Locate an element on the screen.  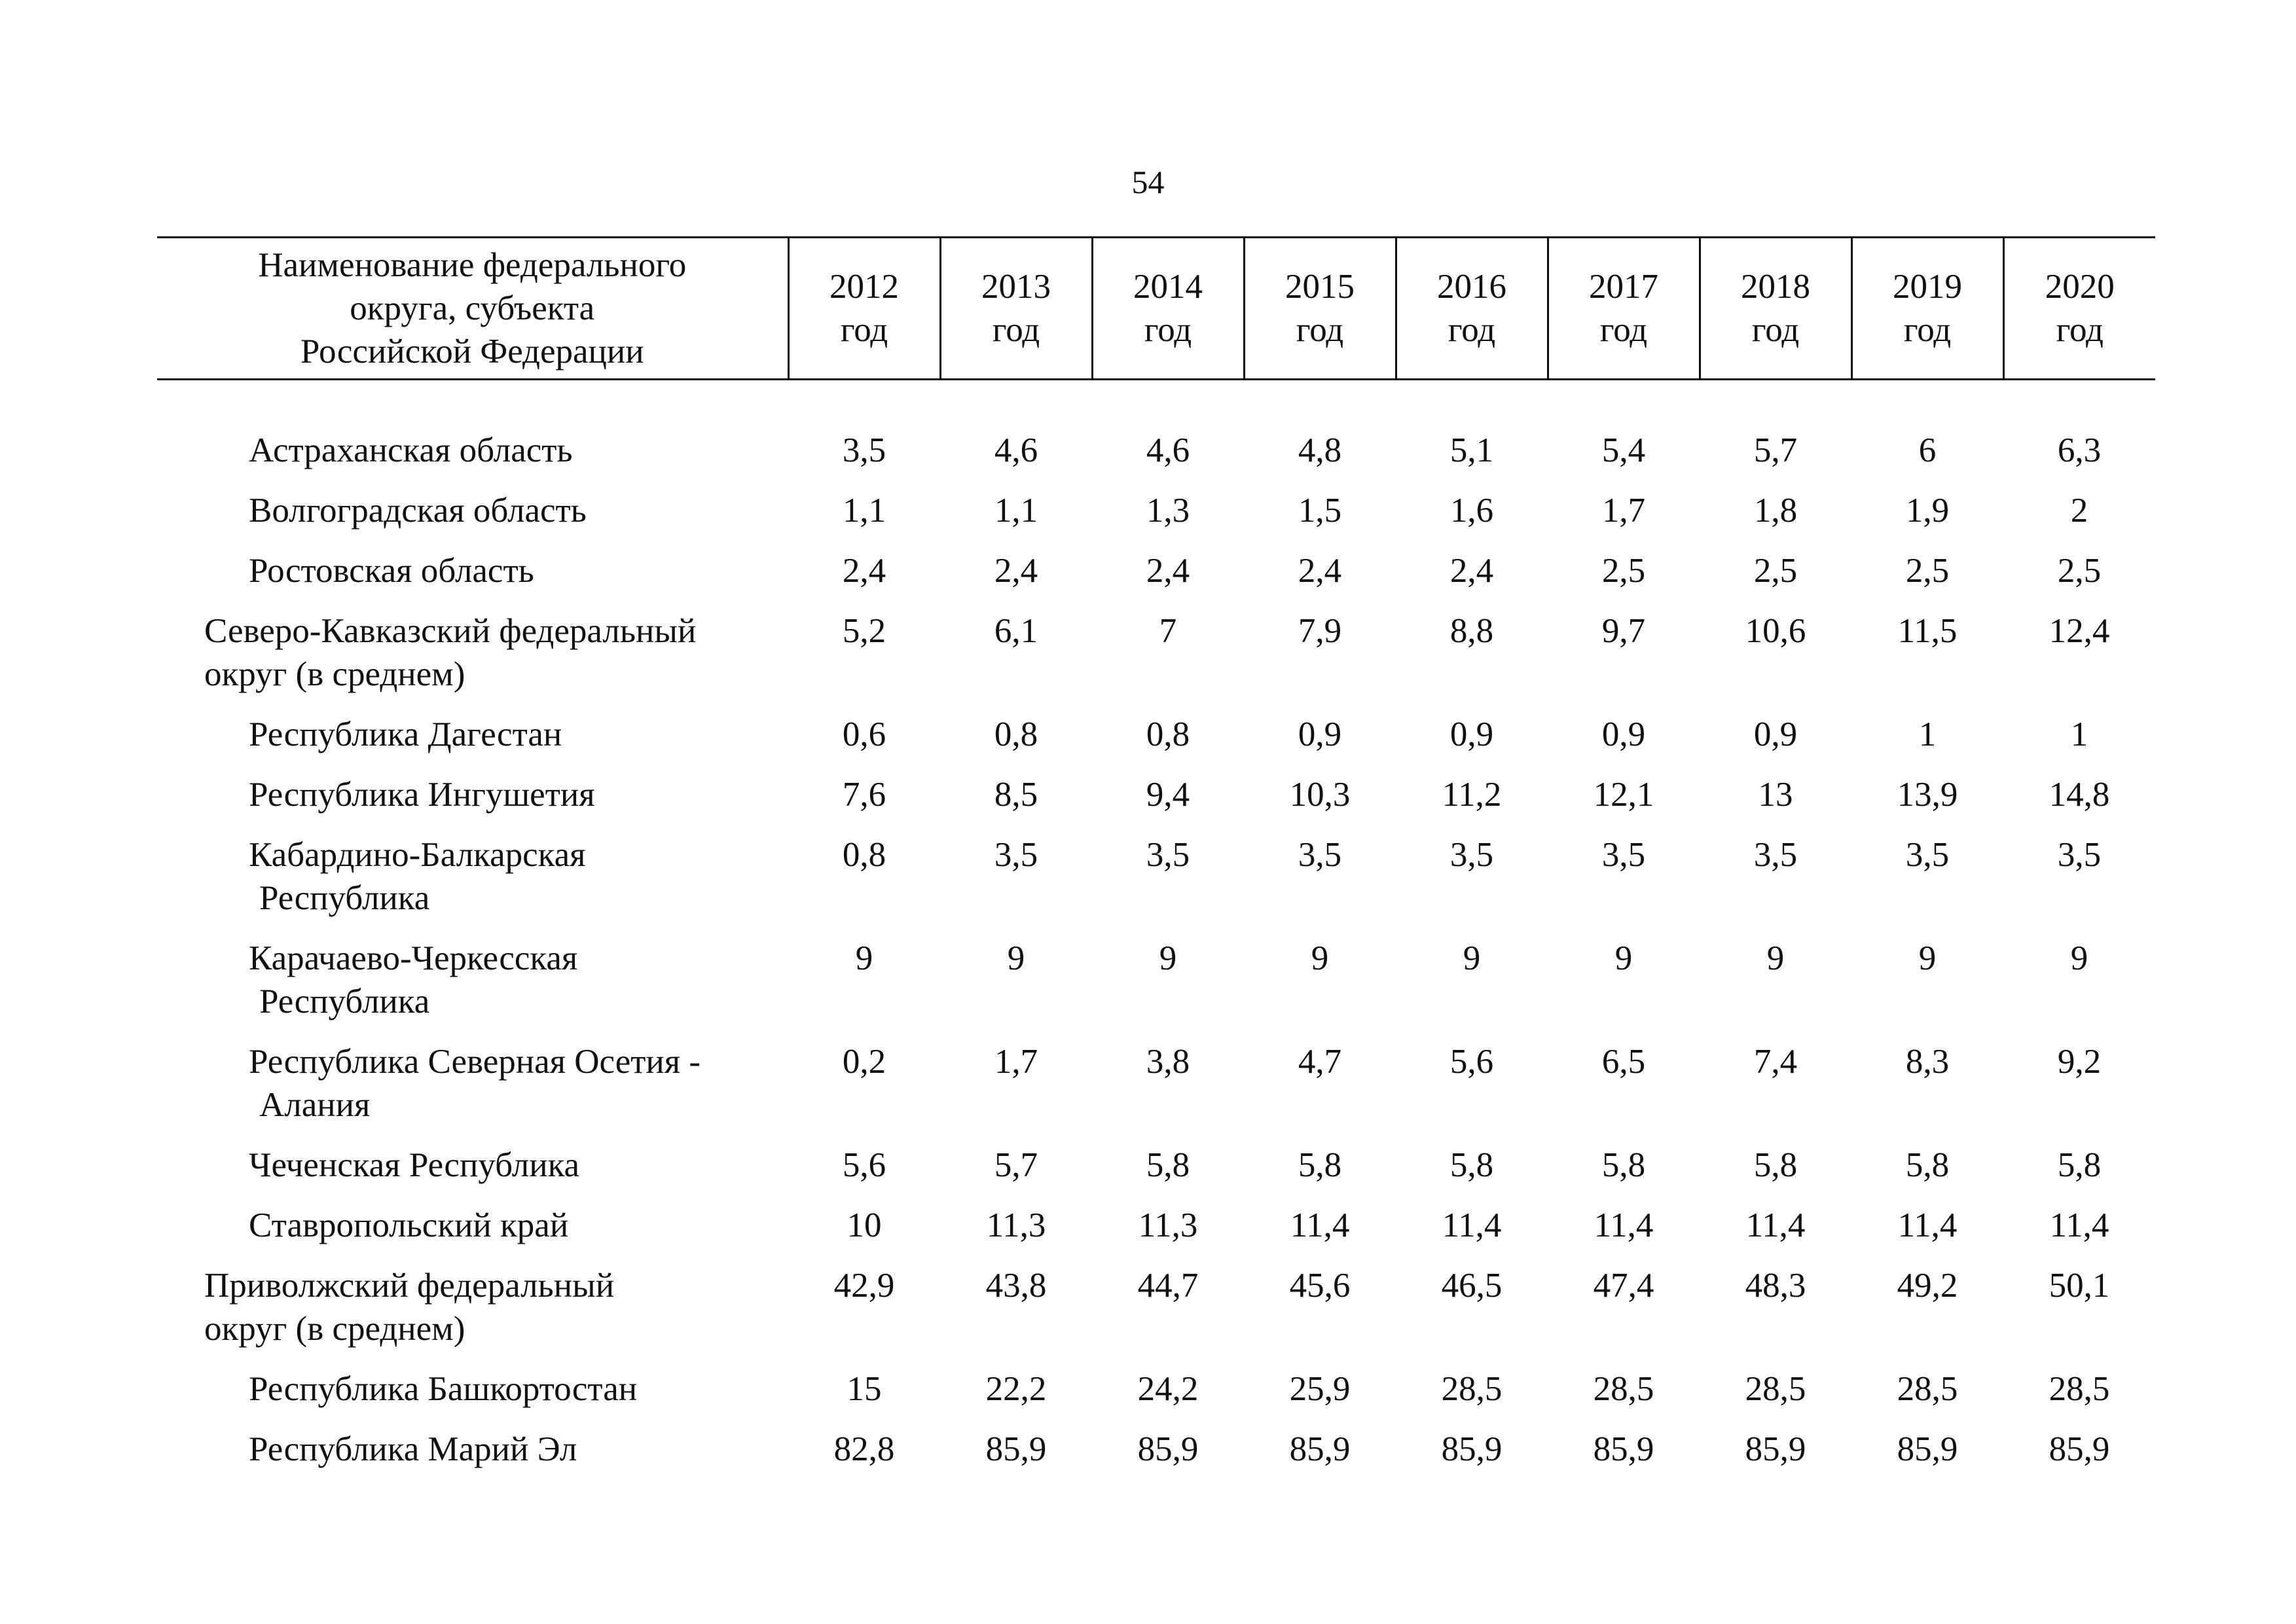
value-cell: 1 is located at coordinates (1927, 734).